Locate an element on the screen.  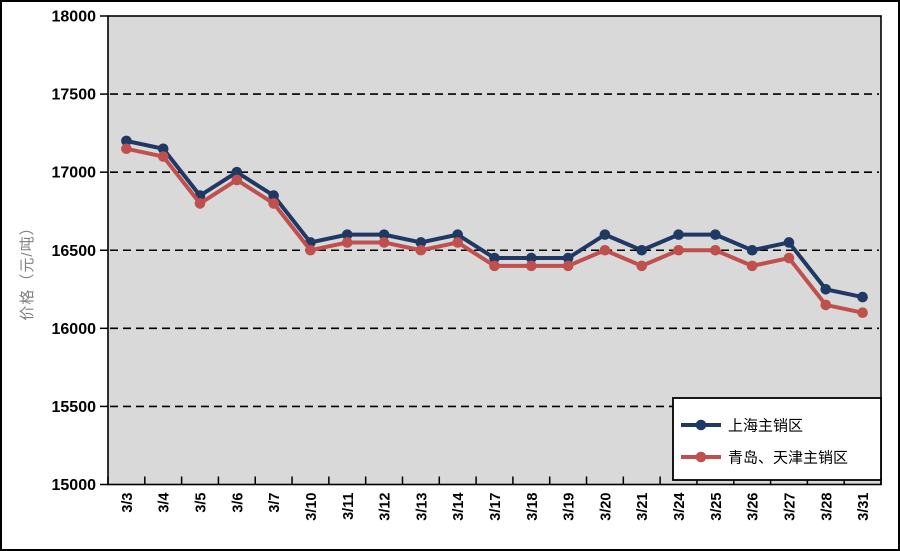
x-axis-tick-label: 3/31 is located at coordinates (864, 507).